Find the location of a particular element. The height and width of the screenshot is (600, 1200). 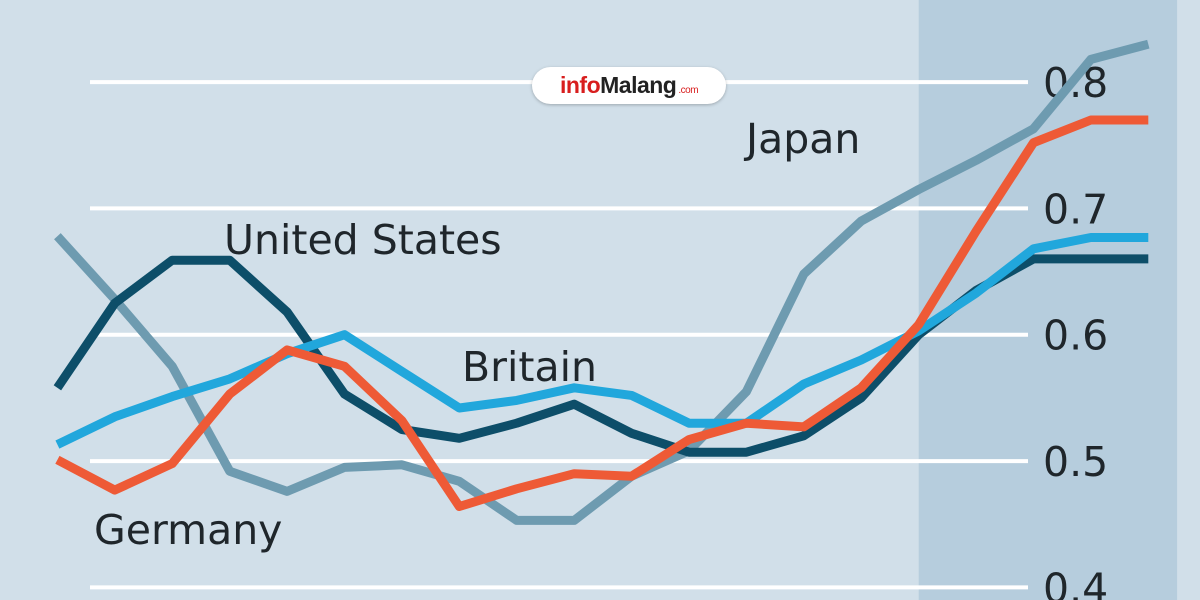

y-tick-label: 0.4 is located at coordinates (1075, 582).